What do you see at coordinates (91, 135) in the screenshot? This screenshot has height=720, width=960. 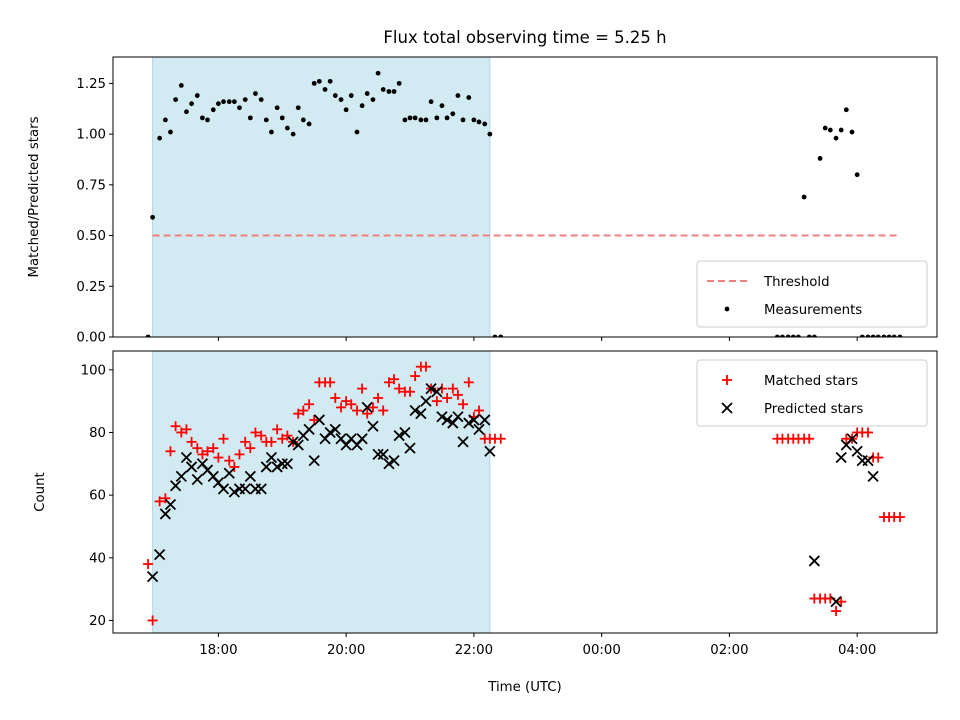 I see `top-y-tick-label: 1.00` at bounding box center [91, 135].